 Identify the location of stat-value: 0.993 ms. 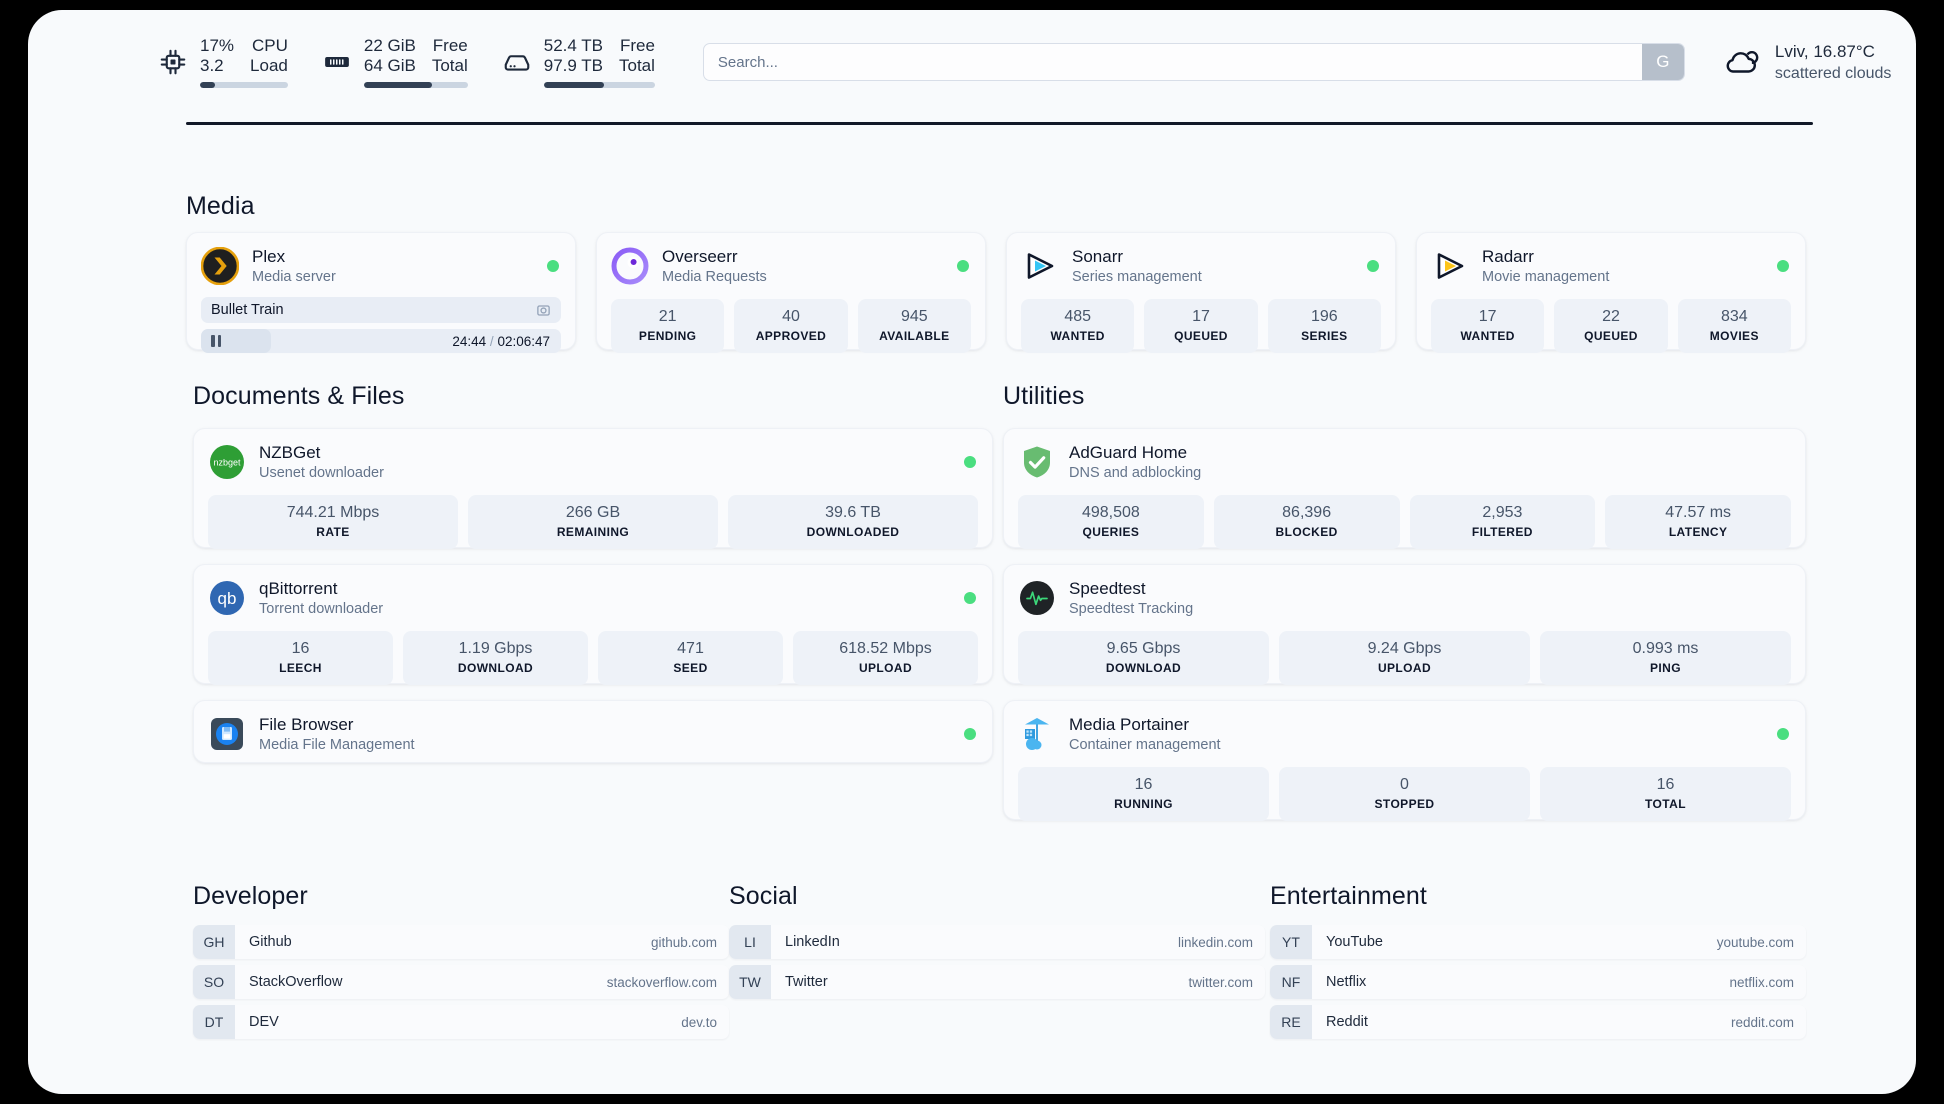
(1665, 648).